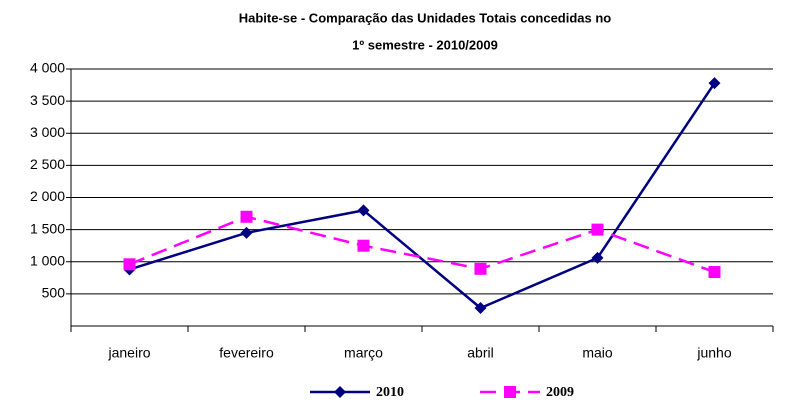 The image size is (785, 406). What do you see at coordinates (47, 260) in the screenshot?
I see `y-tick-label: 1 000` at bounding box center [47, 260].